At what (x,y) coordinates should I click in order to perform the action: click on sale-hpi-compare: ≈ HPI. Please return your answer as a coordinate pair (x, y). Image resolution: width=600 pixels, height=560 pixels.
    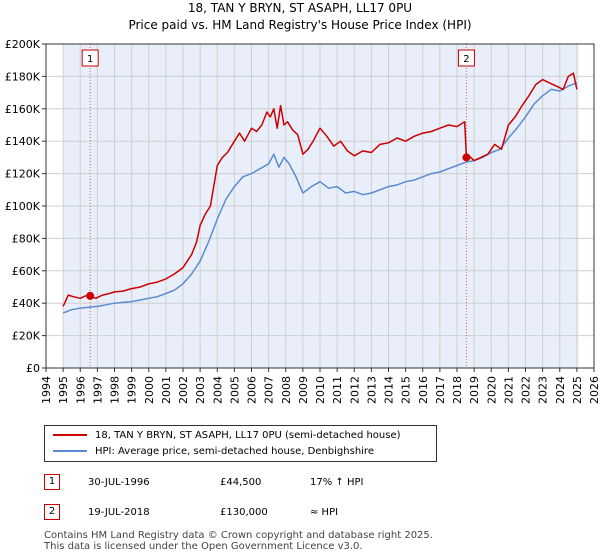
    Looking at the image, I should click on (324, 512).